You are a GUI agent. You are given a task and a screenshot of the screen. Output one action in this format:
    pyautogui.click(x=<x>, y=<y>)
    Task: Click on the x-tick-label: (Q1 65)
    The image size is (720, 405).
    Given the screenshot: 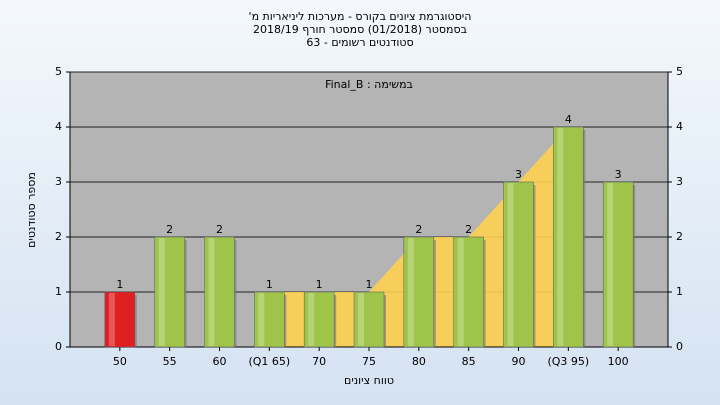 What is the action you would take?
    pyautogui.click(x=269, y=361)
    